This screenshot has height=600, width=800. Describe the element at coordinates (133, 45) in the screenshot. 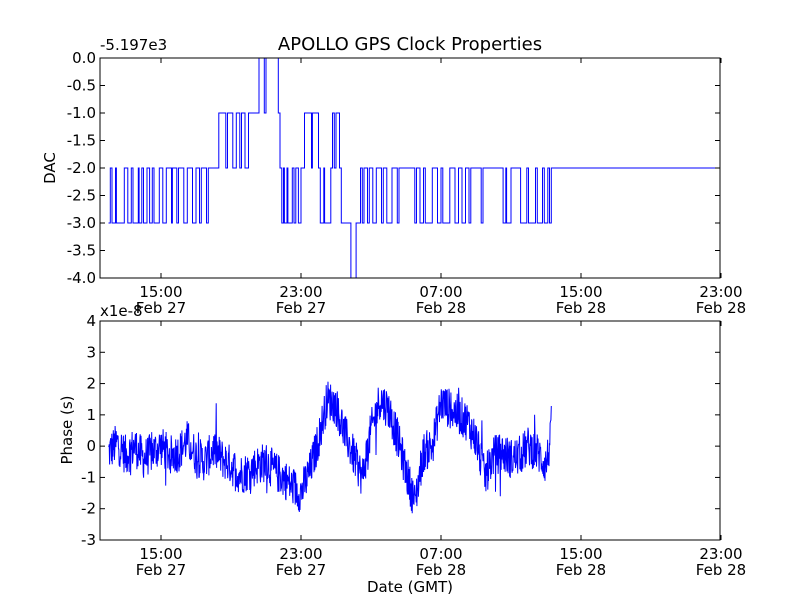

I see `dac-offset-text: -5.197e3` at that location.